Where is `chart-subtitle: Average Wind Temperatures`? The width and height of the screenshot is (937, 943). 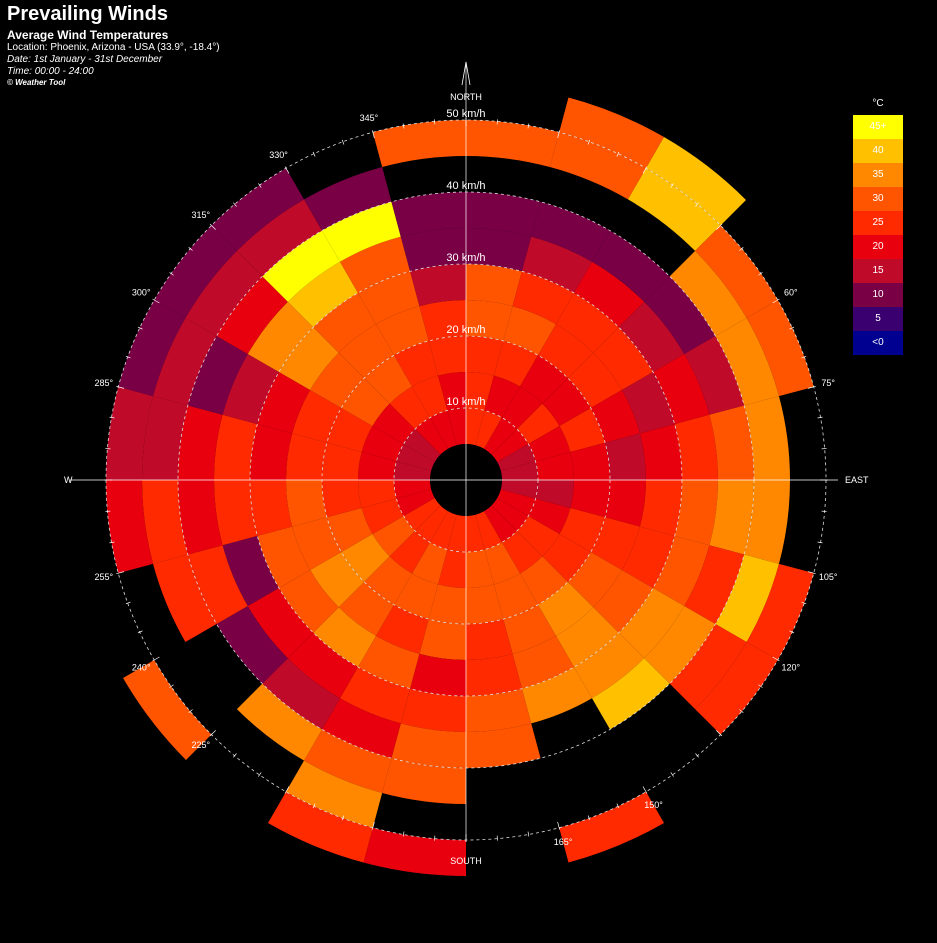 chart-subtitle: Average Wind Temperatures is located at coordinates (88, 35).